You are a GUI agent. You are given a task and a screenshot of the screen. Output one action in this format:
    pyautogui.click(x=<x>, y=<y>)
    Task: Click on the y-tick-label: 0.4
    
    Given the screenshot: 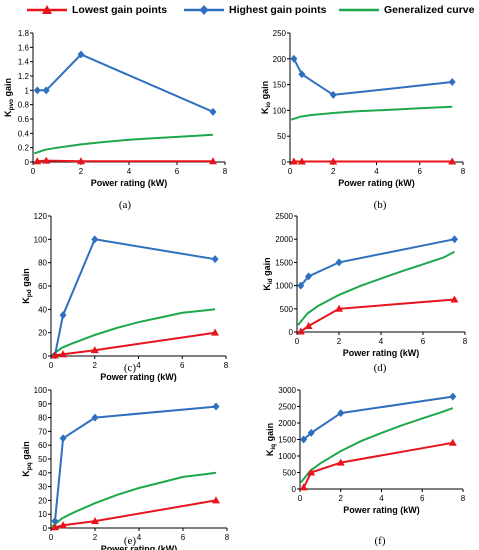 What is the action you would take?
    pyautogui.click(x=24, y=133)
    